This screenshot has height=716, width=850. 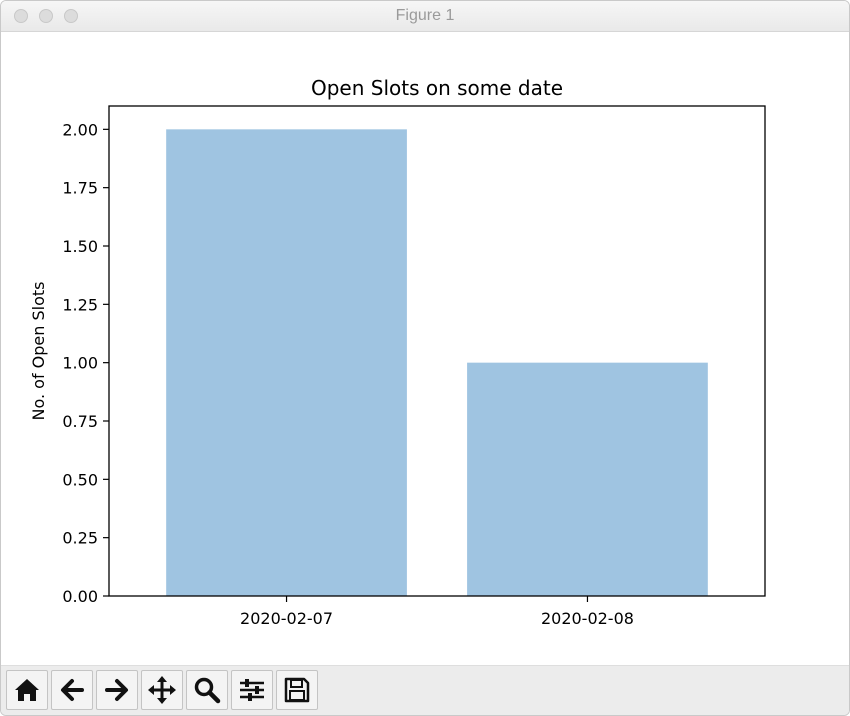 I want to click on floppy-disk-icon, so click(x=297, y=690).